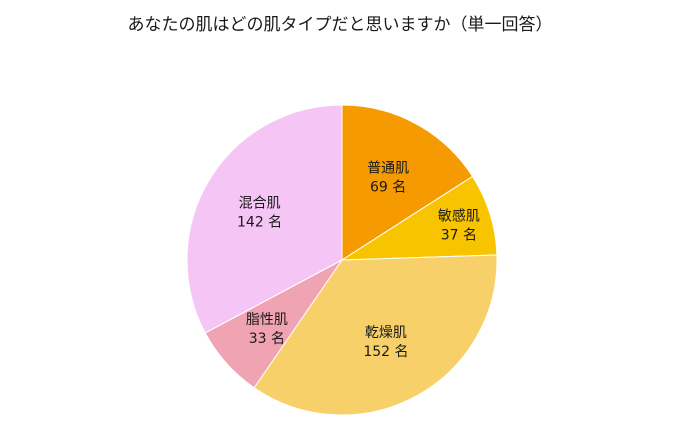 The height and width of the screenshot is (427, 680). I want to click on slice-value-label: 69 名, so click(388, 188).